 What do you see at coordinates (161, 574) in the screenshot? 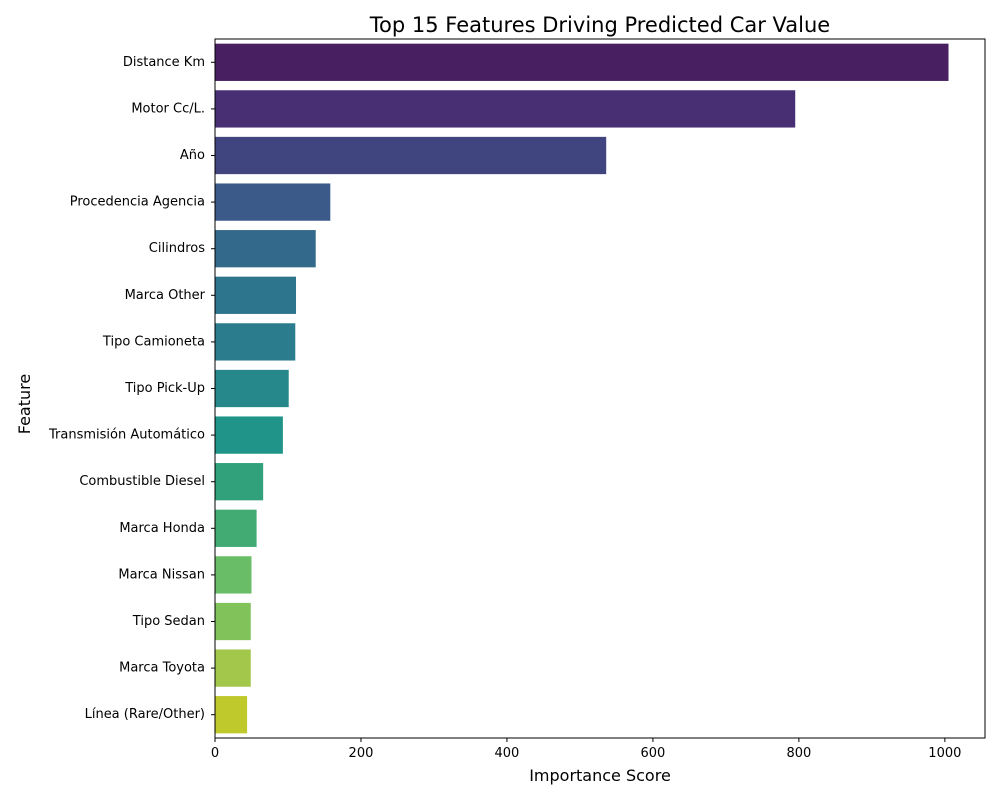
I see `y-tick-label: Marca Nissan` at bounding box center [161, 574].